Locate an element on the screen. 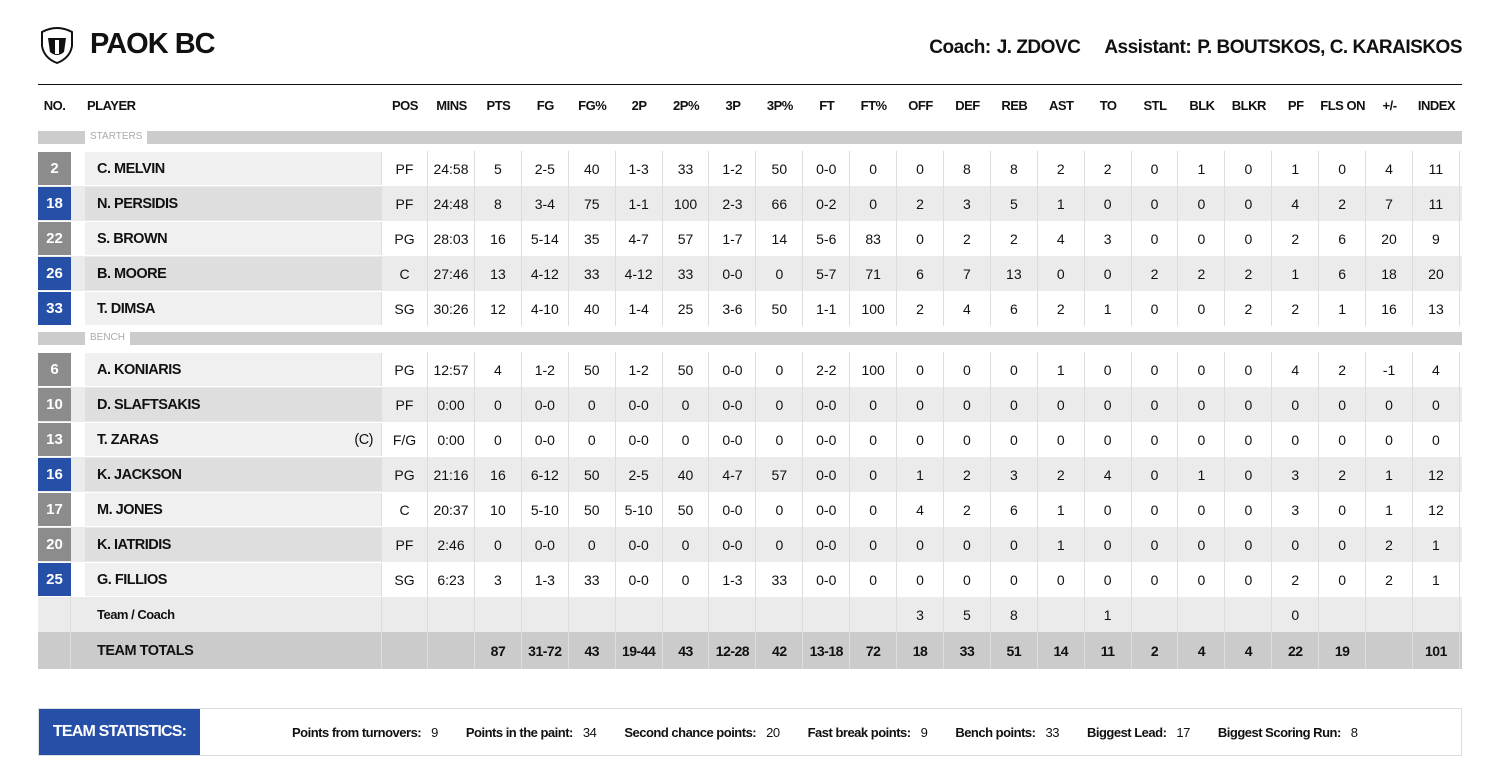 This screenshot has width=1500, height=768. player-name: N. PERSIDIS is located at coordinates (233, 203).